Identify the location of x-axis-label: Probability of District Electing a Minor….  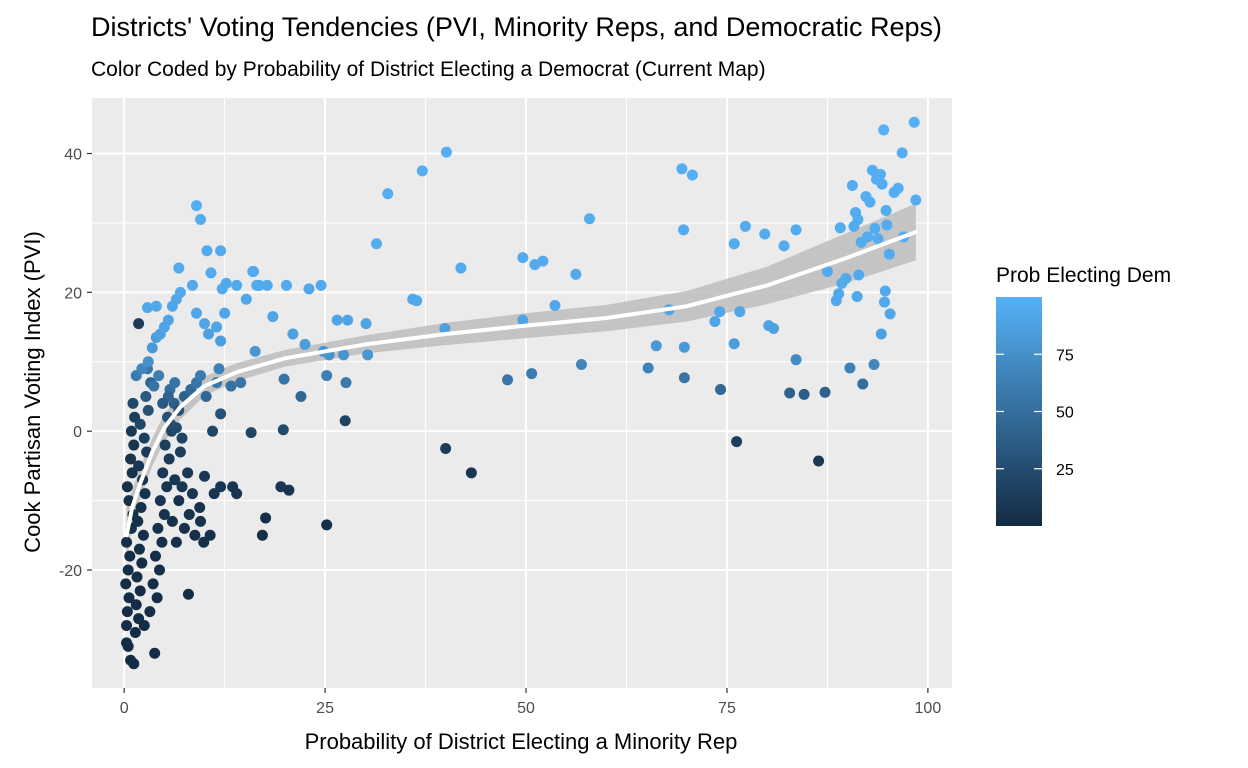
(521, 741).